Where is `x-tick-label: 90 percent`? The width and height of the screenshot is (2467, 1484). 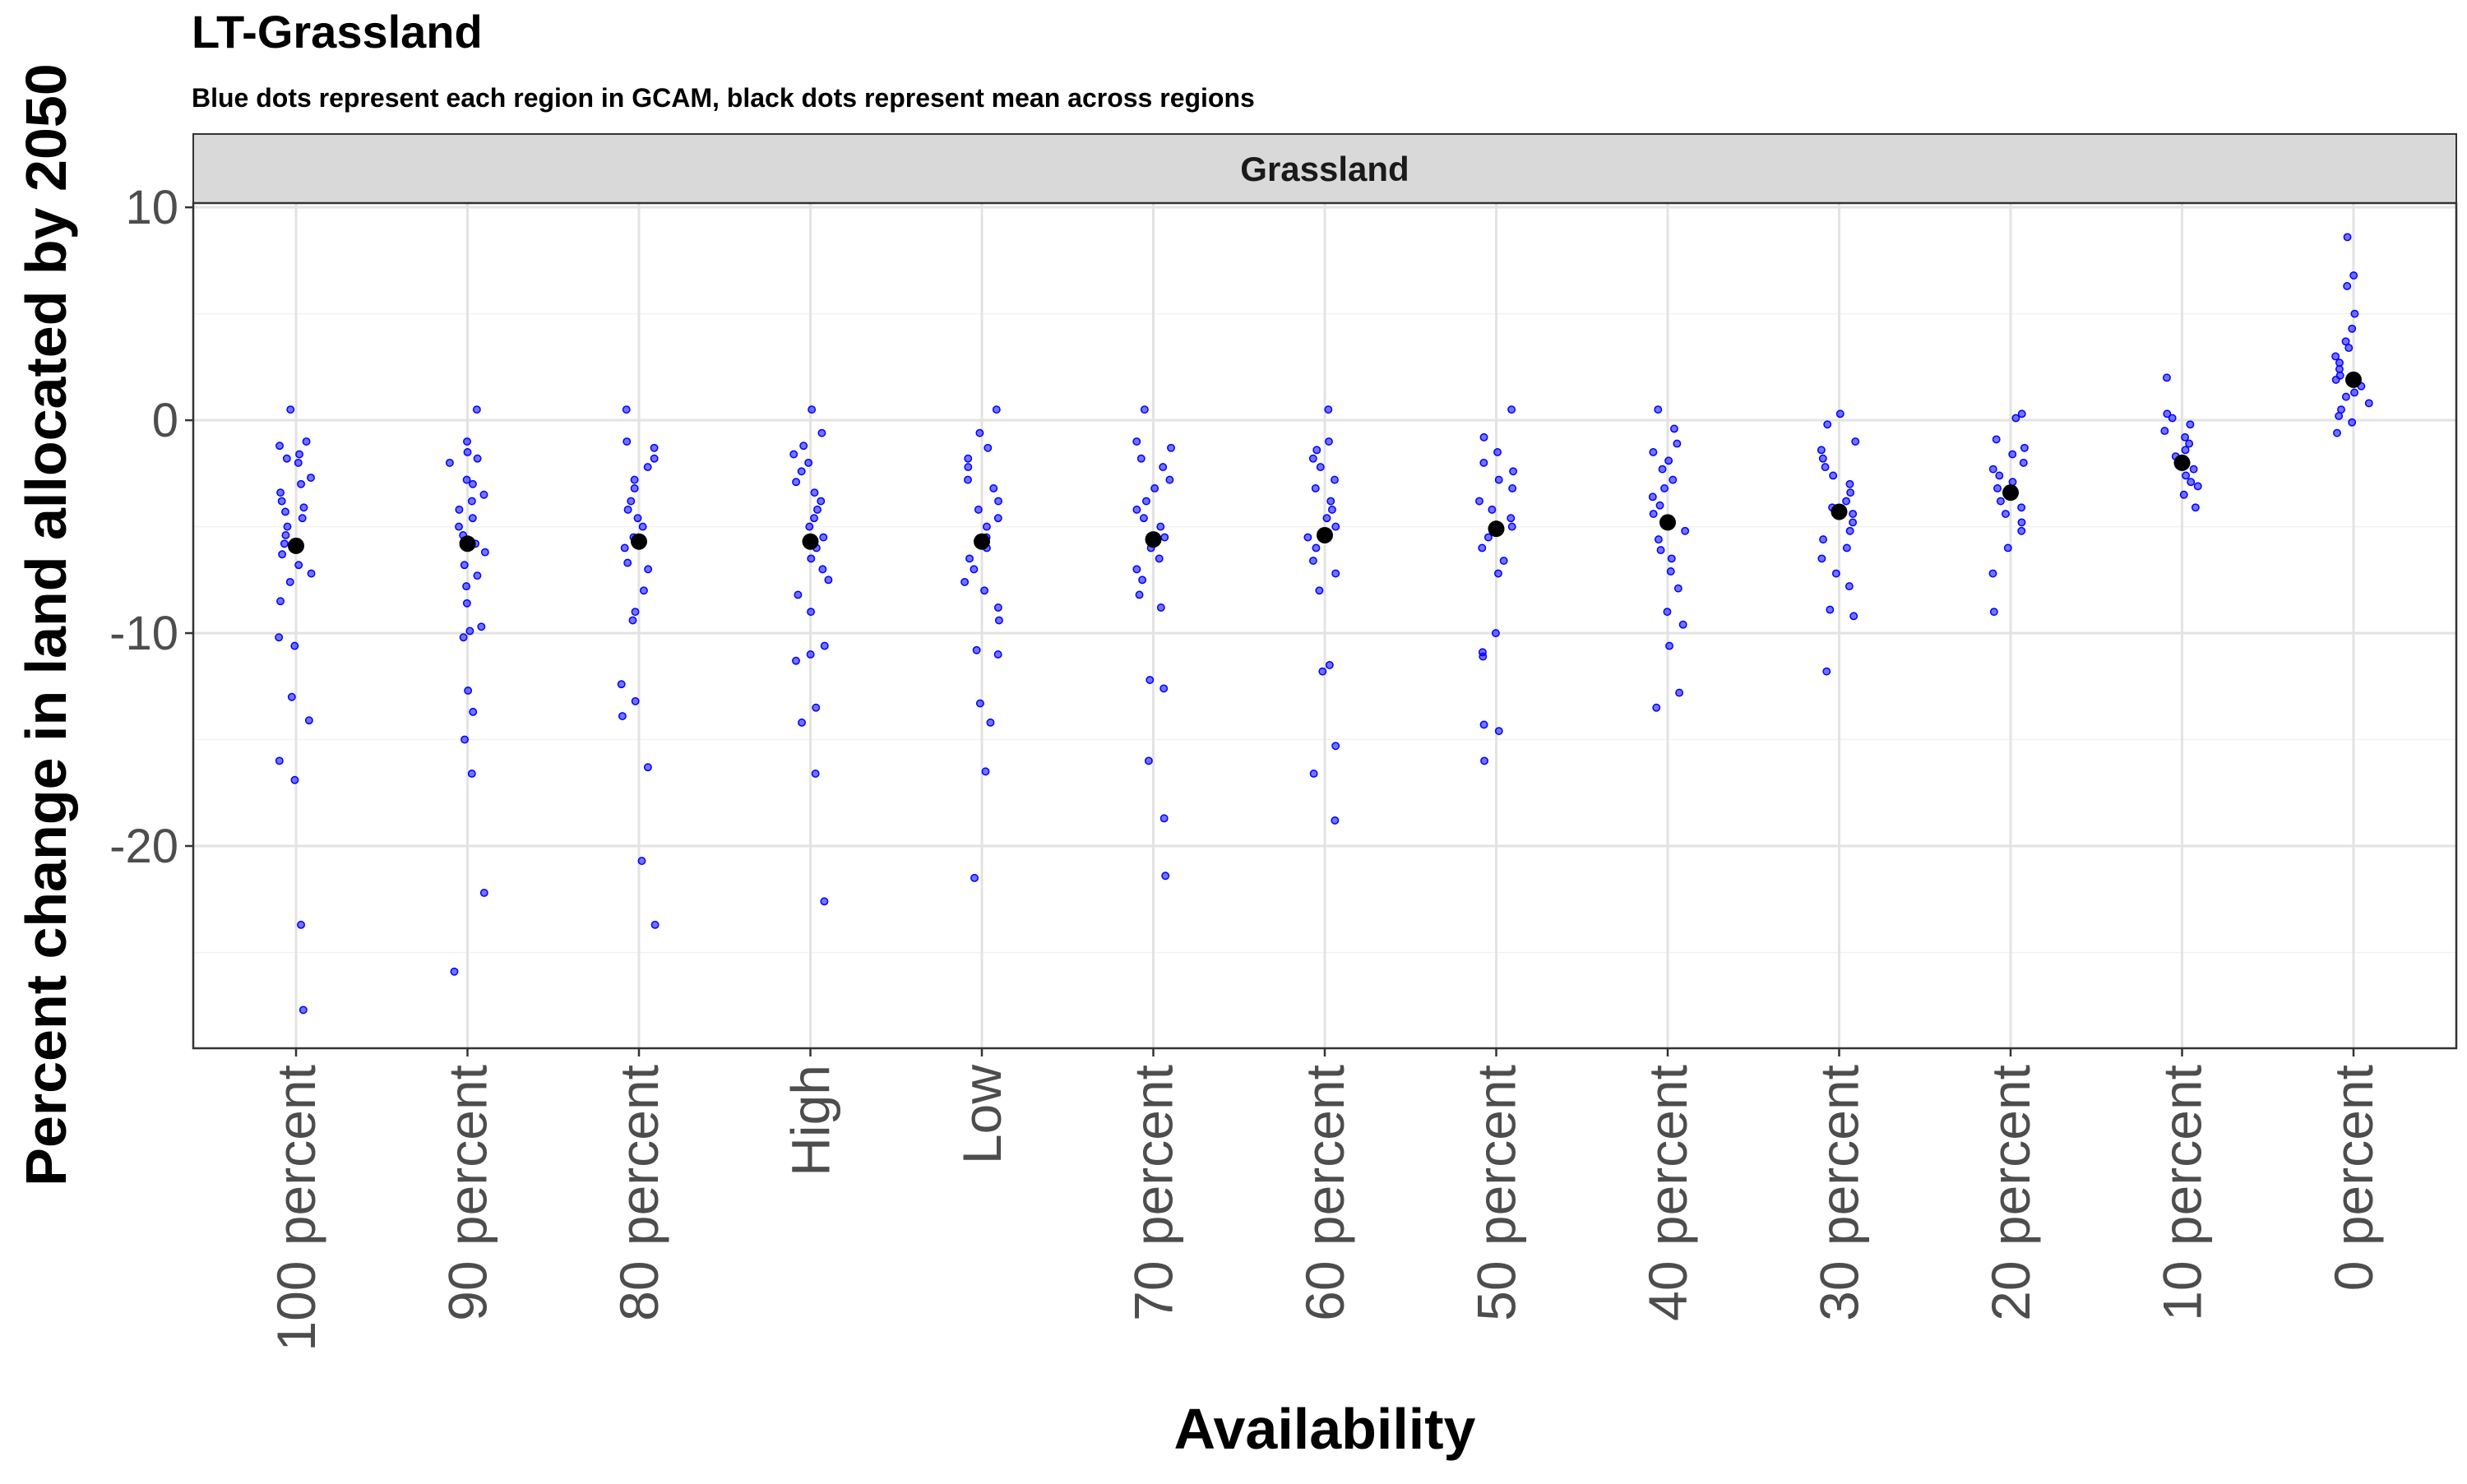 x-tick-label: 90 percent is located at coordinates (467, 1193).